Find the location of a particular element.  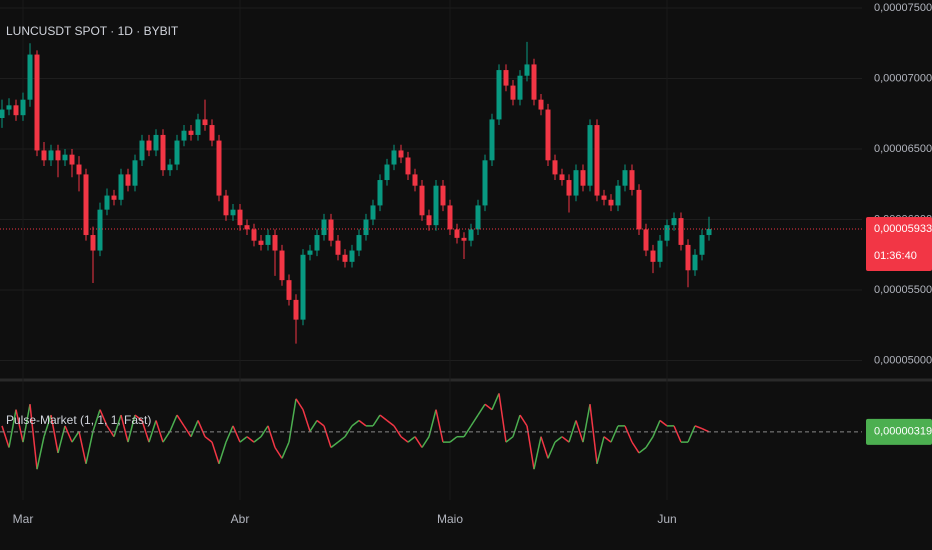

y-tick-label: 0,00007500 is located at coordinates (903, 8).